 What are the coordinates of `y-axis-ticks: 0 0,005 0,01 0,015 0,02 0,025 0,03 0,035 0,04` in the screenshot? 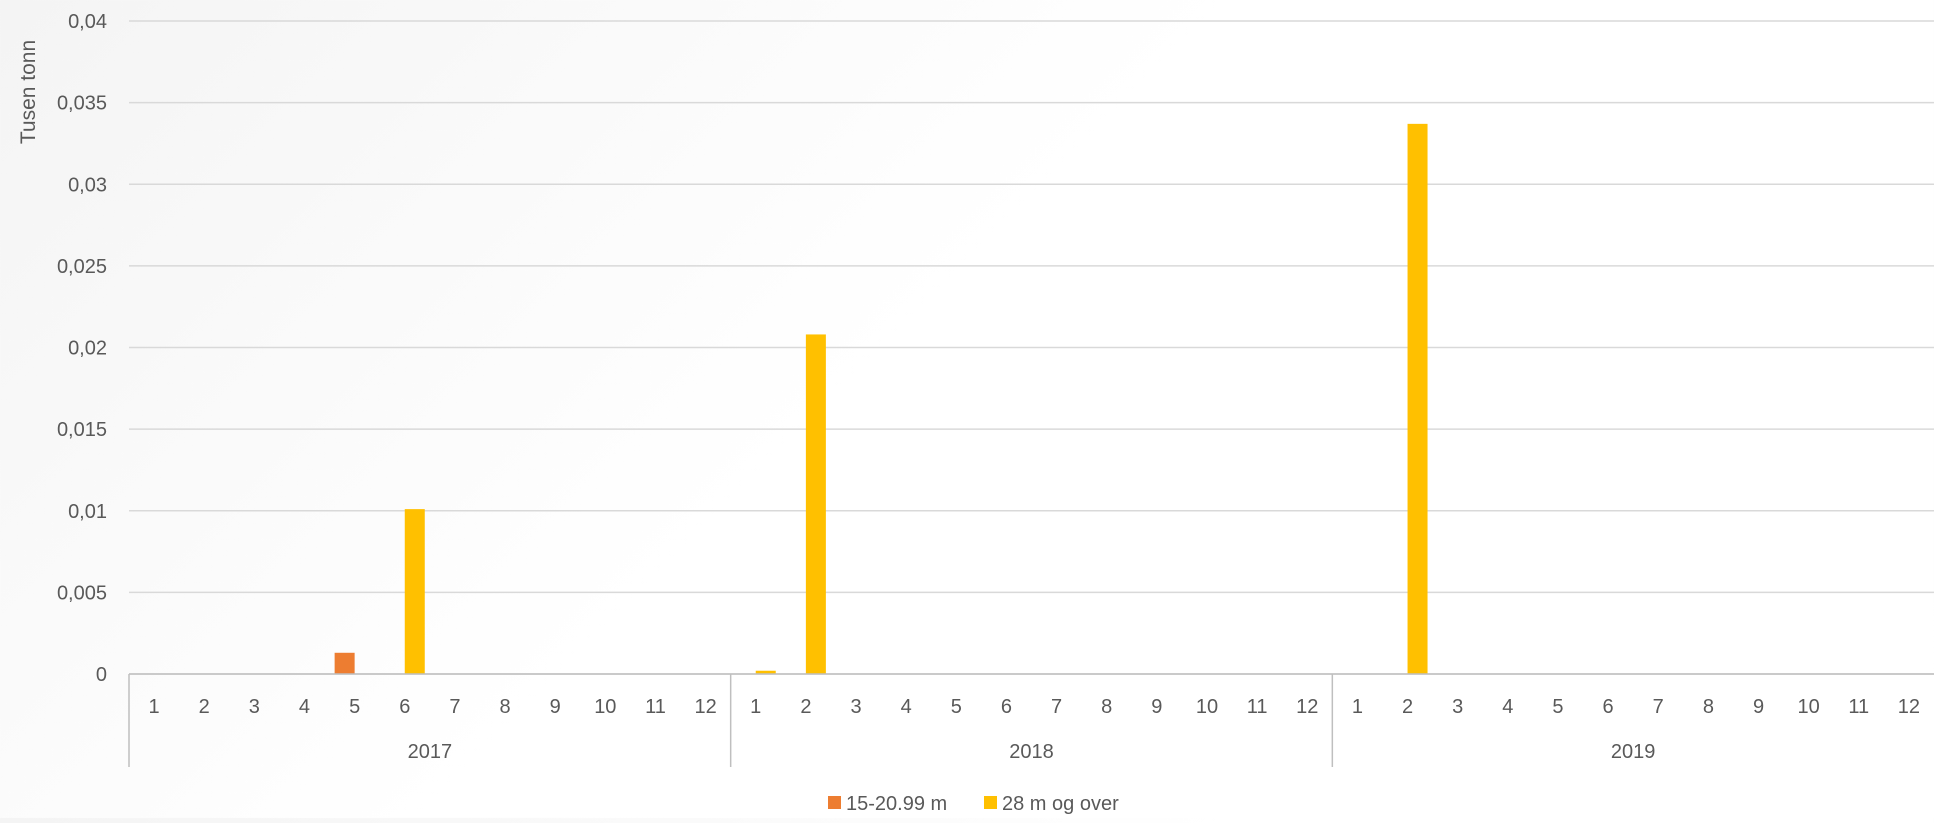 It's located at (82, 348).